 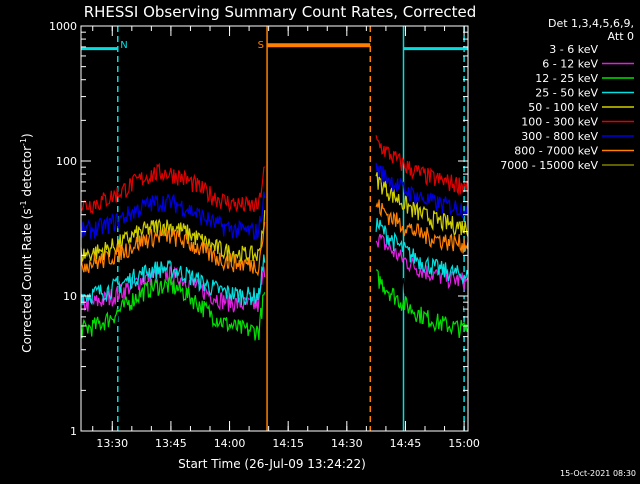 What do you see at coordinates (63, 26) in the screenshot?
I see `y-tick-label: 1000` at bounding box center [63, 26].